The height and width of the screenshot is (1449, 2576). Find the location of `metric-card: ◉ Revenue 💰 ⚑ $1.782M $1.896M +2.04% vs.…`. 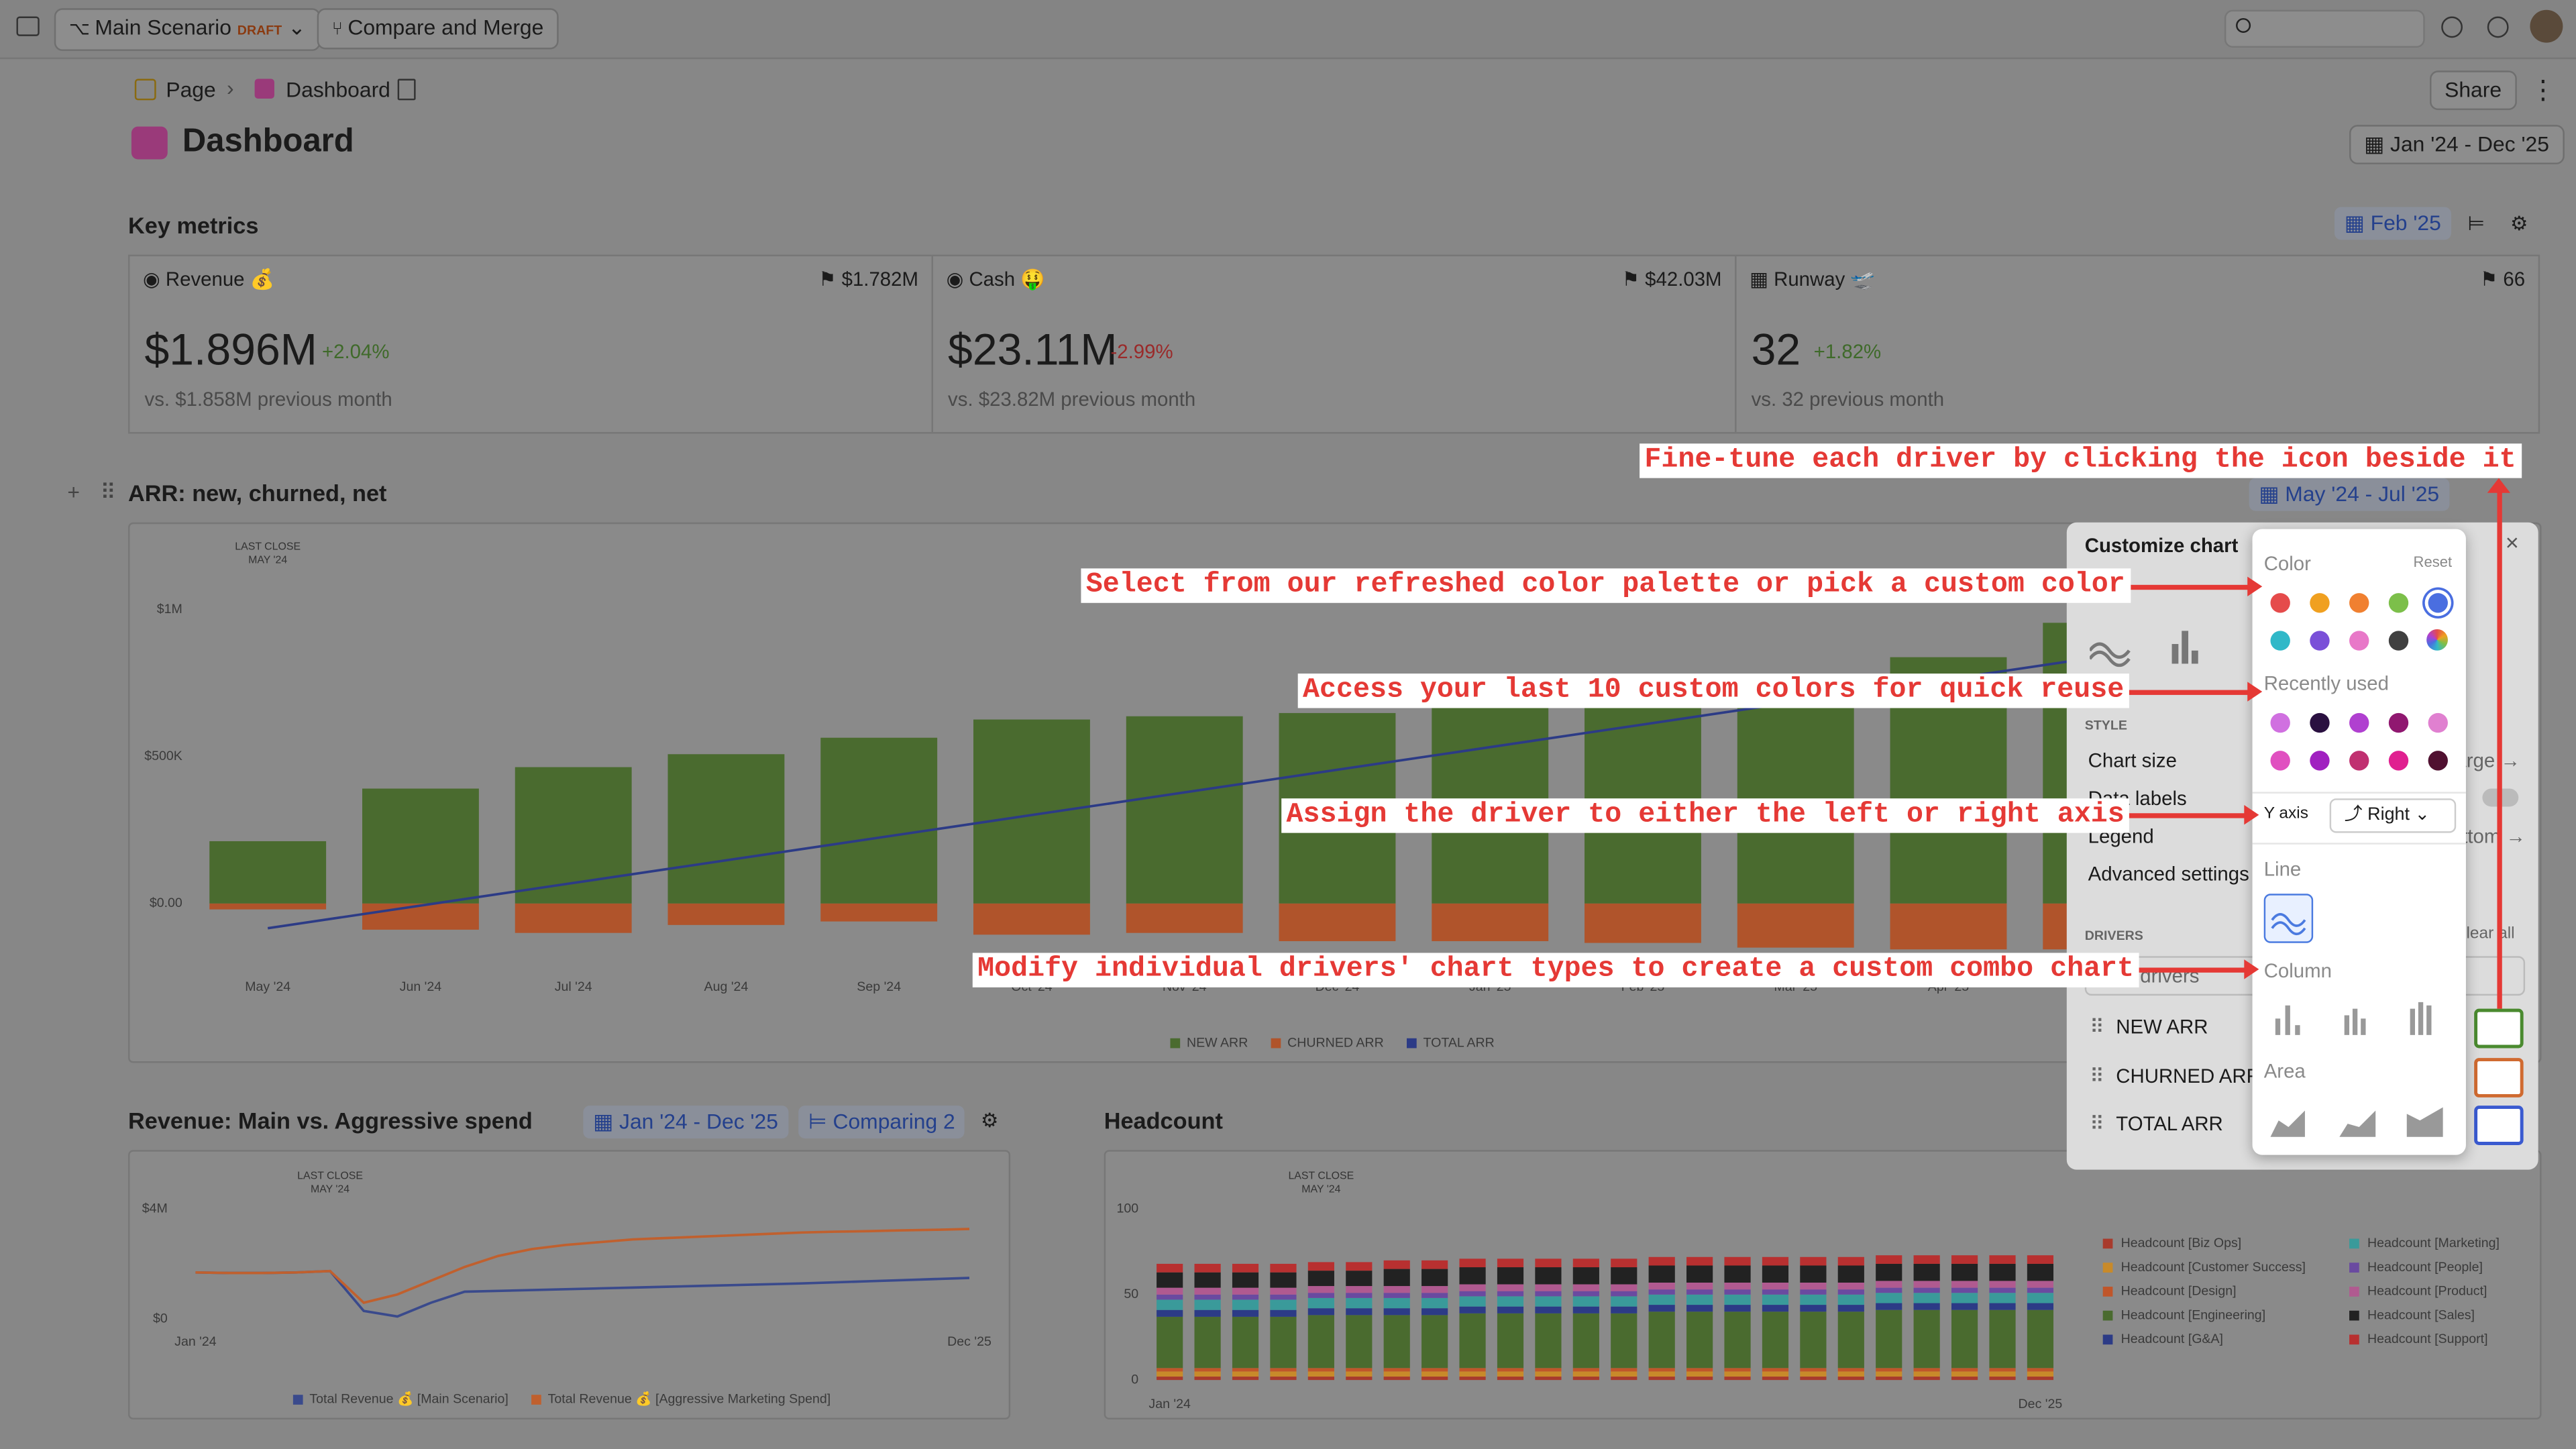

metric-card: ◉ Revenue 💰 ⚑ $1.782M $1.896M +2.04% vs.… is located at coordinates (531, 344).